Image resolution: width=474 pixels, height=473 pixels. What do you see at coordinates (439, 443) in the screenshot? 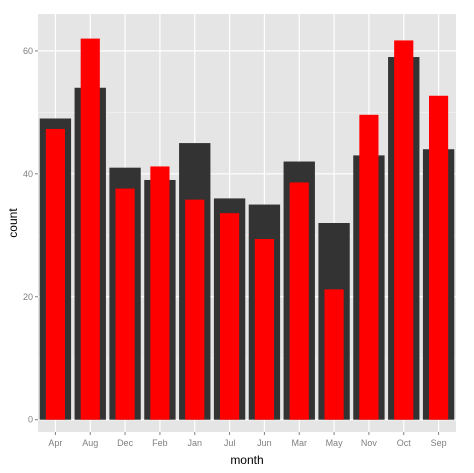
I see `x-tick-label-sep: Sep` at bounding box center [439, 443].